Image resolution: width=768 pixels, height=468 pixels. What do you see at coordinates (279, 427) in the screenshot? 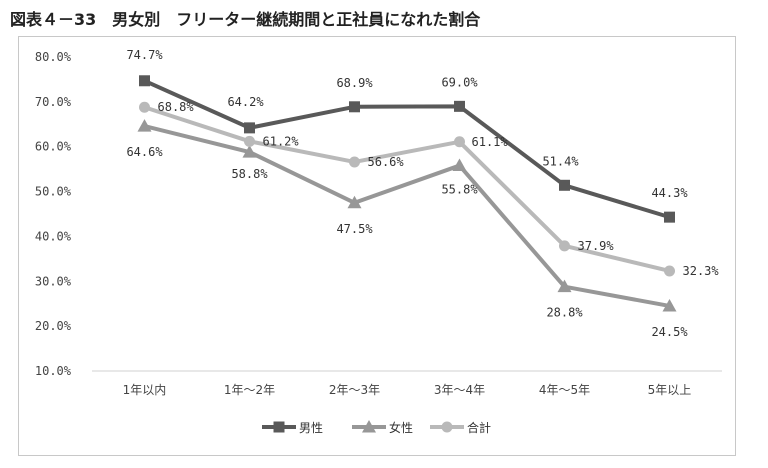
I see `legend-marker-square` at bounding box center [279, 427].